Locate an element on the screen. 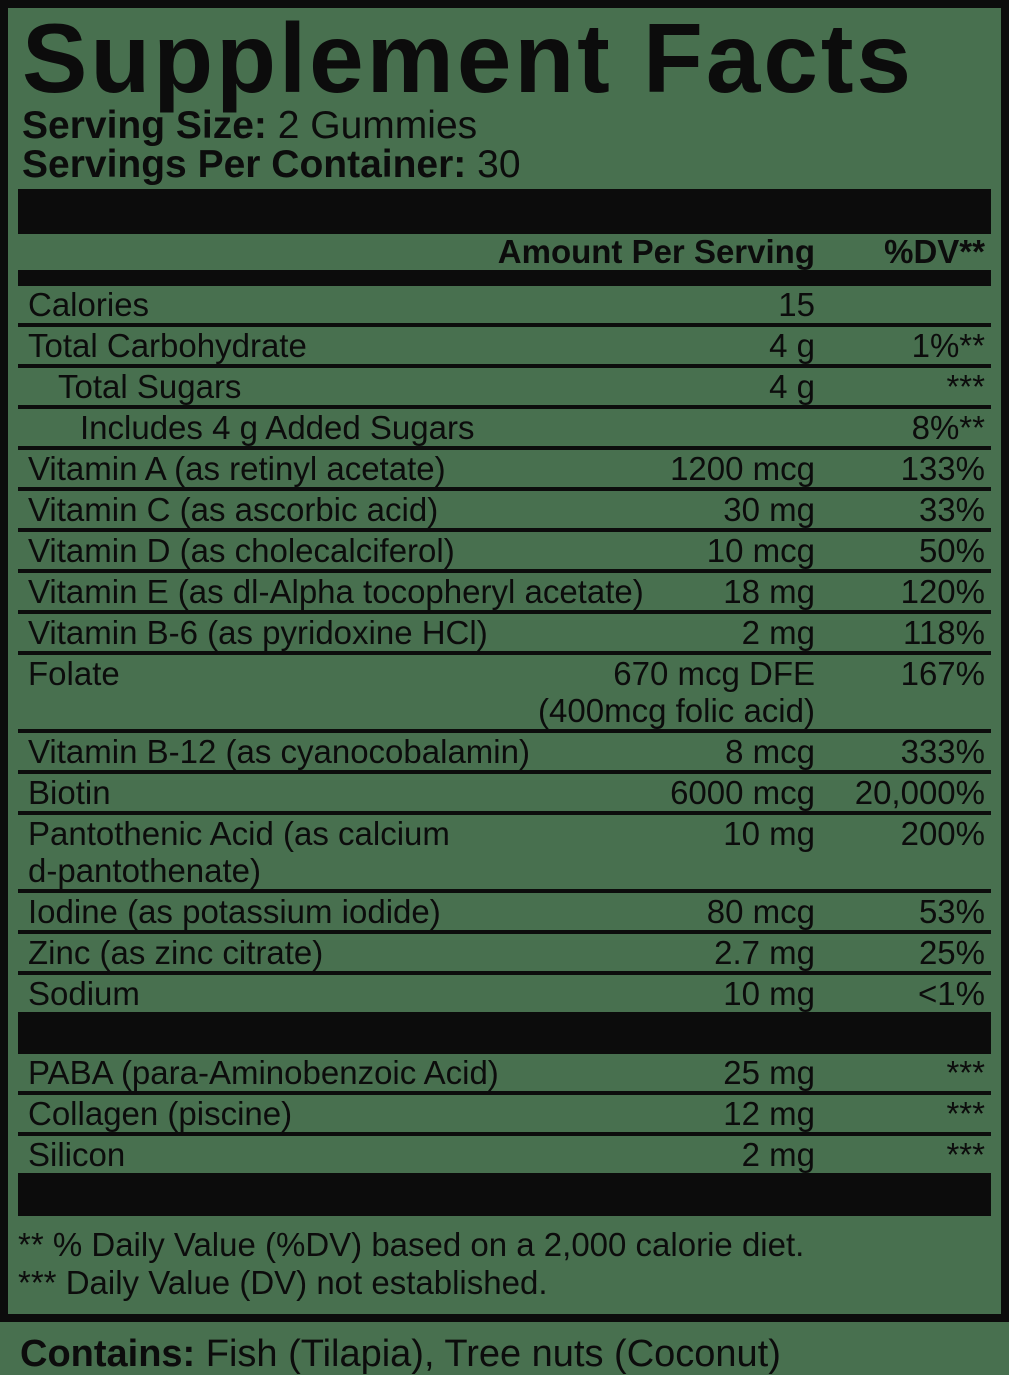 Image resolution: width=1009 pixels, height=1375 pixels. row-name: PABA (para-Aminobenzoic Acid) is located at coordinates (263, 1072).